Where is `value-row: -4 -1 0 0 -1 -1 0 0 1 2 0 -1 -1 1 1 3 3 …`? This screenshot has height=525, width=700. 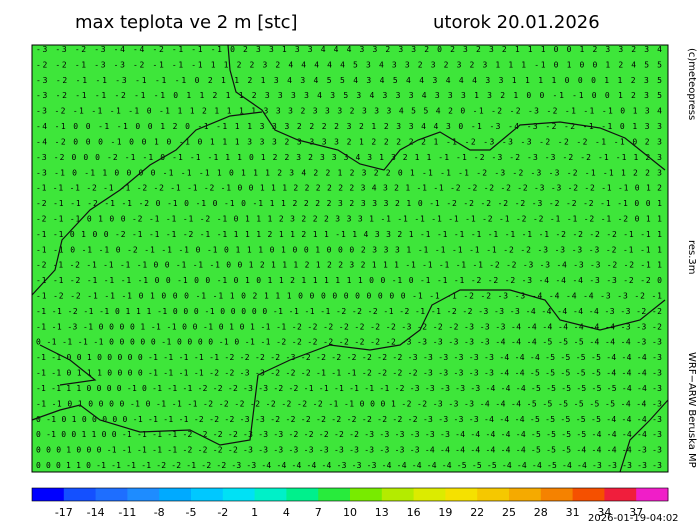
value-row: -4 -1 0 0 -1 -1 0 0 1 2 0 -1 -1 1 1 3 3 … is located at coordinates (349, 126).